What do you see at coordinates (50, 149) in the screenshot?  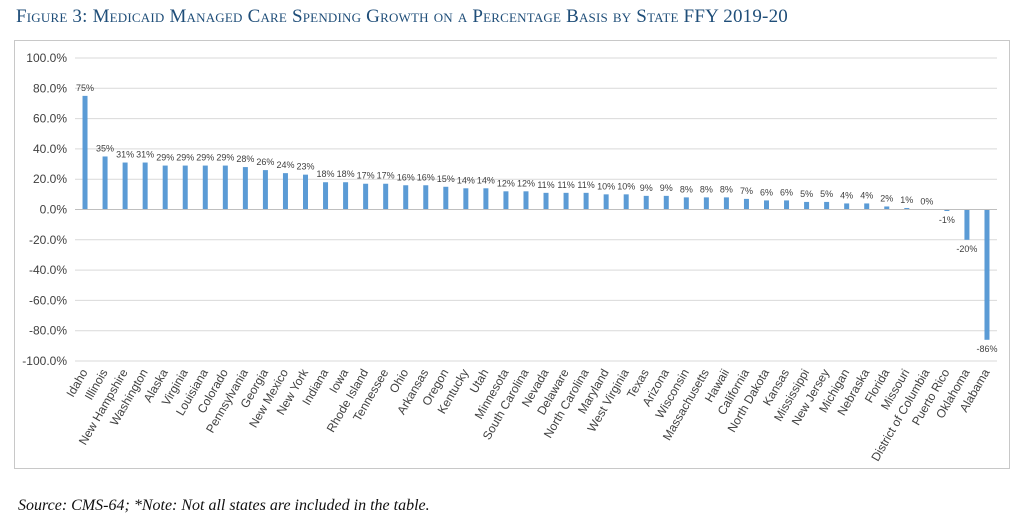 I see `y-tick-label: 40.0%` at bounding box center [50, 149].